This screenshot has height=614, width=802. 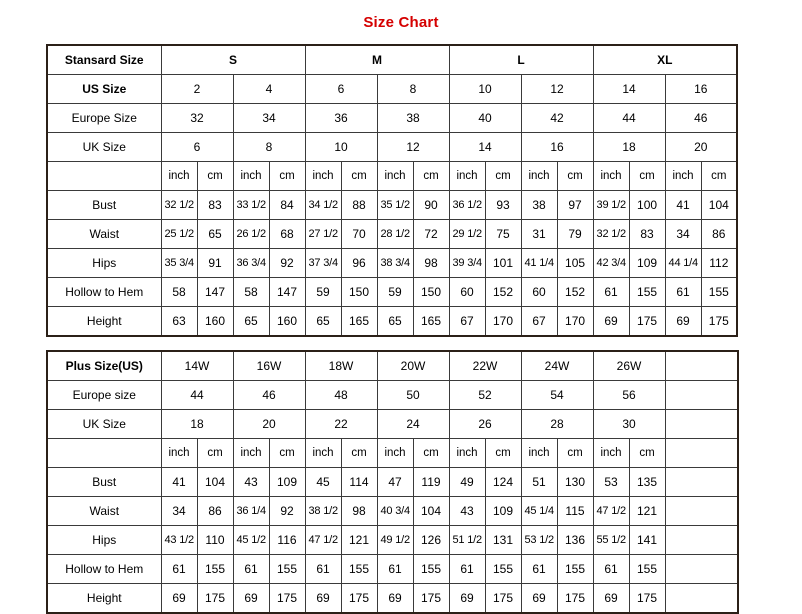 I want to click on row-label: UK Size, so click(x=104, y=424).